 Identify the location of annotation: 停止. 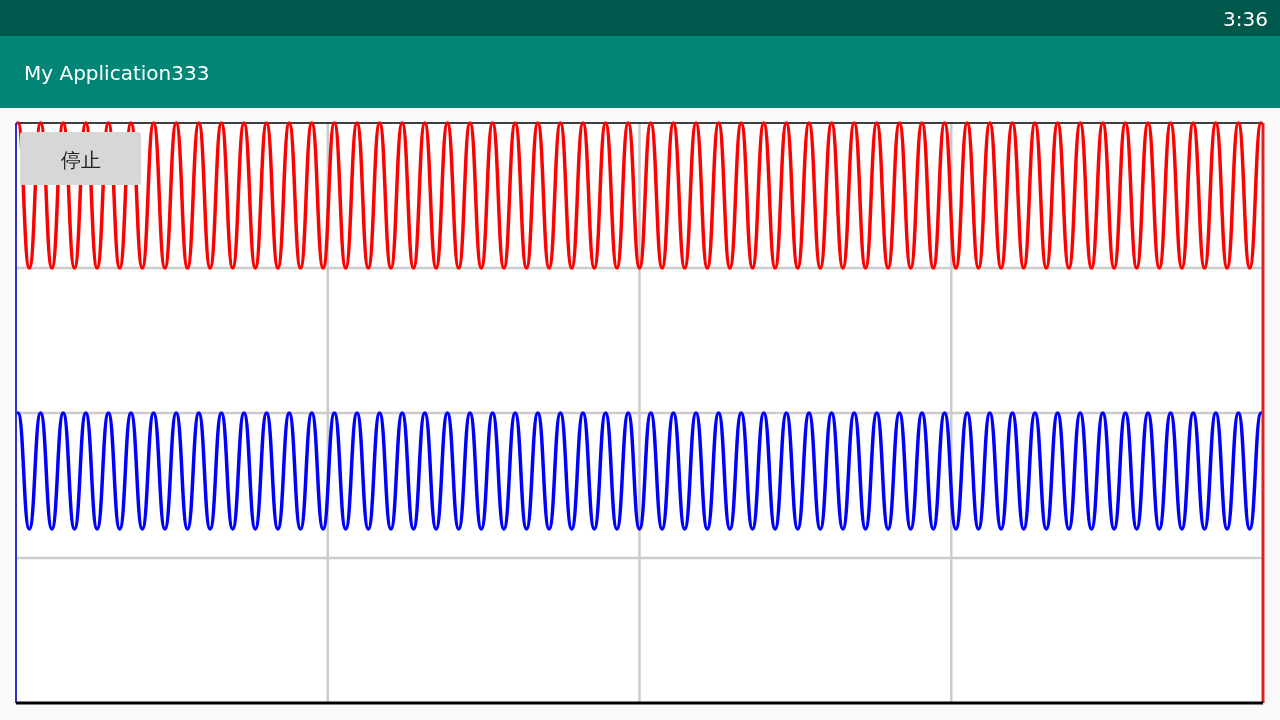
(80, 160).